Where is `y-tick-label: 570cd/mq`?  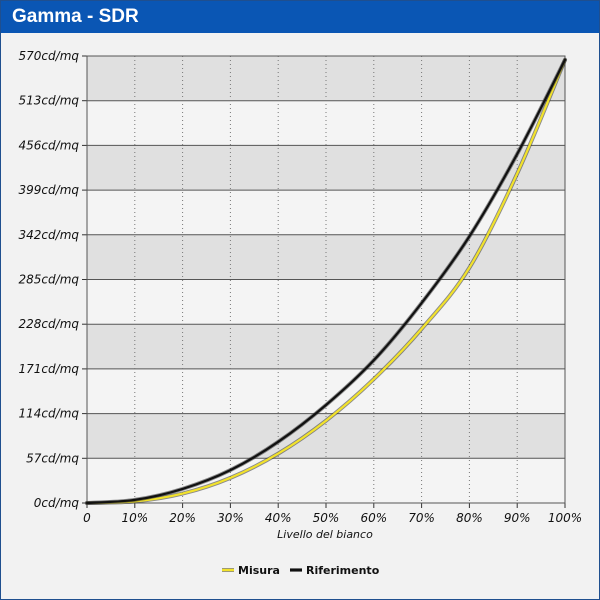 y-tick-label: 570cd/mq is located at coordinates (49, 56).